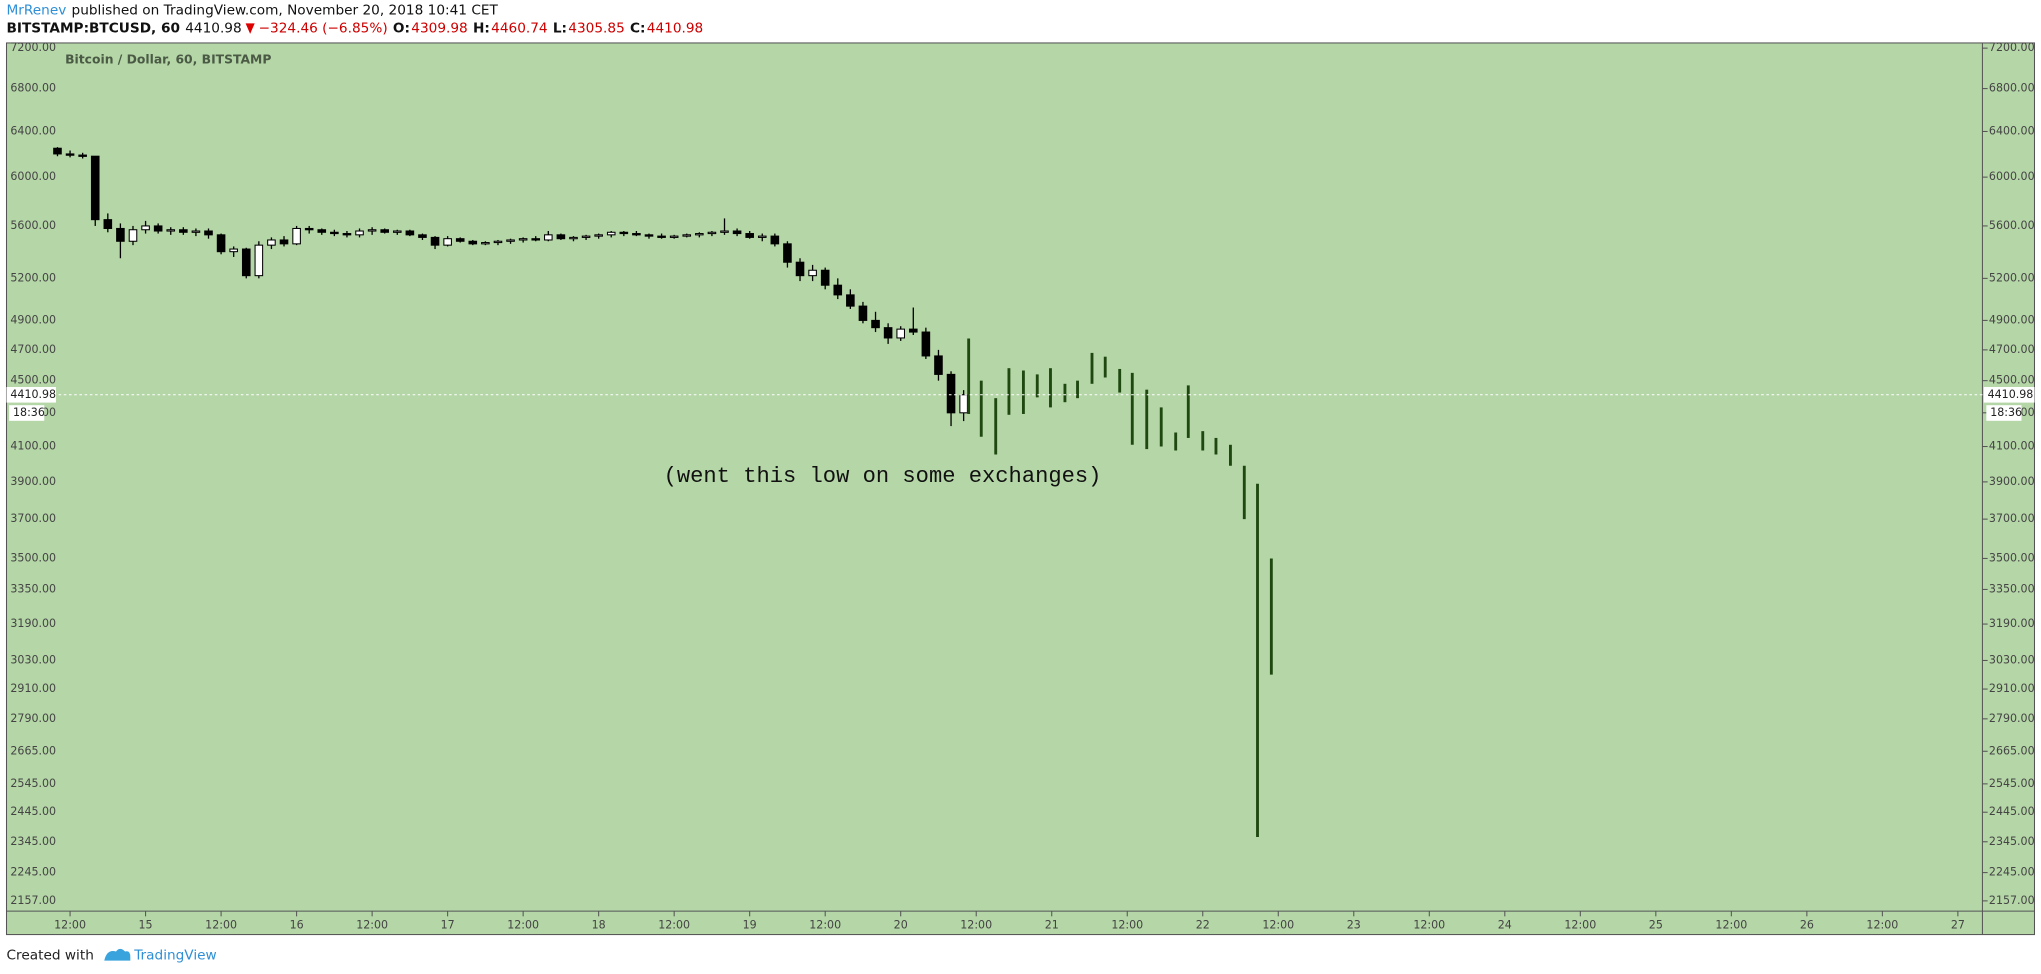 The height and width of the screenshot is (974, 2041). What do you see at coordinates (33, 225) in the screenshot?
I see `y-tick-label: 5600.00` at bounding box center [33, 225].